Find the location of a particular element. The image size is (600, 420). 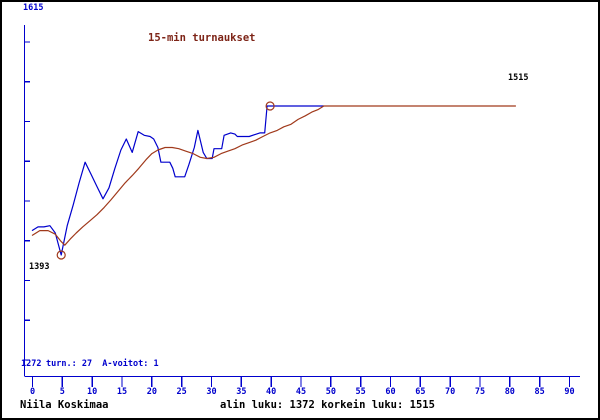

x-tick-label: 40 is located at coordinates (271, 392).